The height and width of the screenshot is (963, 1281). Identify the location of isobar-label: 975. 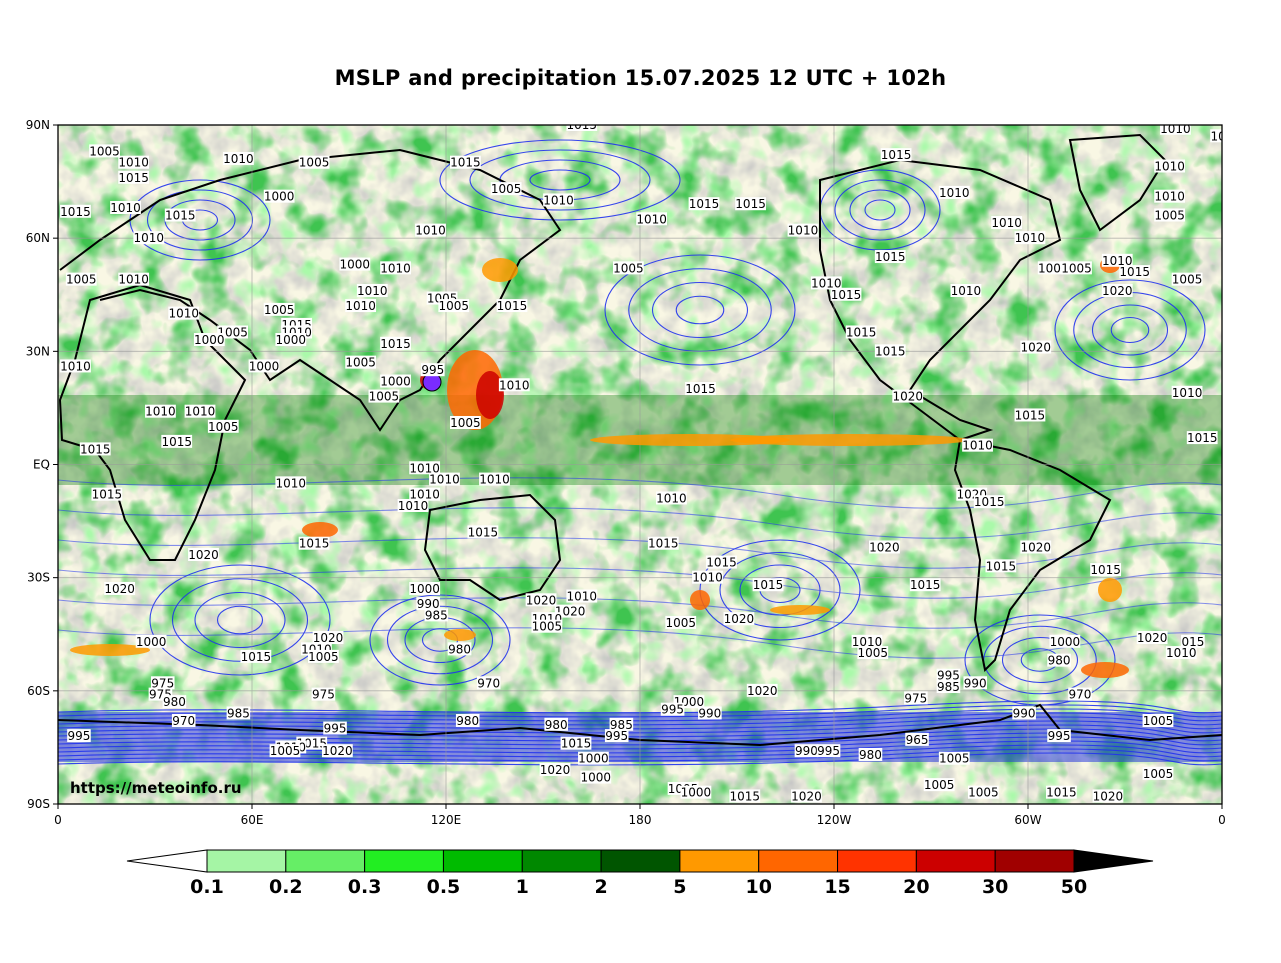
(162, 683).